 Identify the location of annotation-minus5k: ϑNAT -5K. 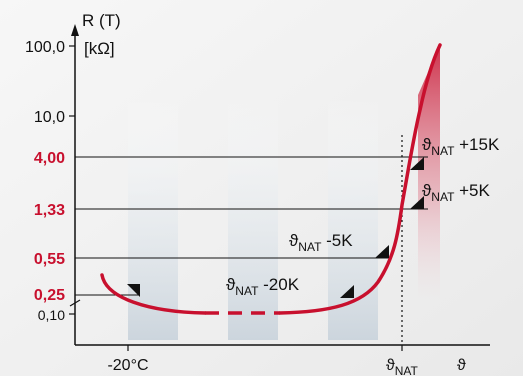
(321, 242).